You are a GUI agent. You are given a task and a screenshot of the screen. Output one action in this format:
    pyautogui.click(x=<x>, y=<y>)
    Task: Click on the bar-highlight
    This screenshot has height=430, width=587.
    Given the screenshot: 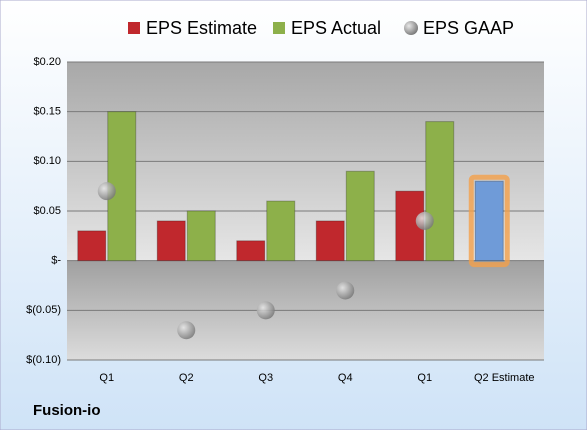 What is the action you would take?
    pyautogui.click(x=489, y=221)
    